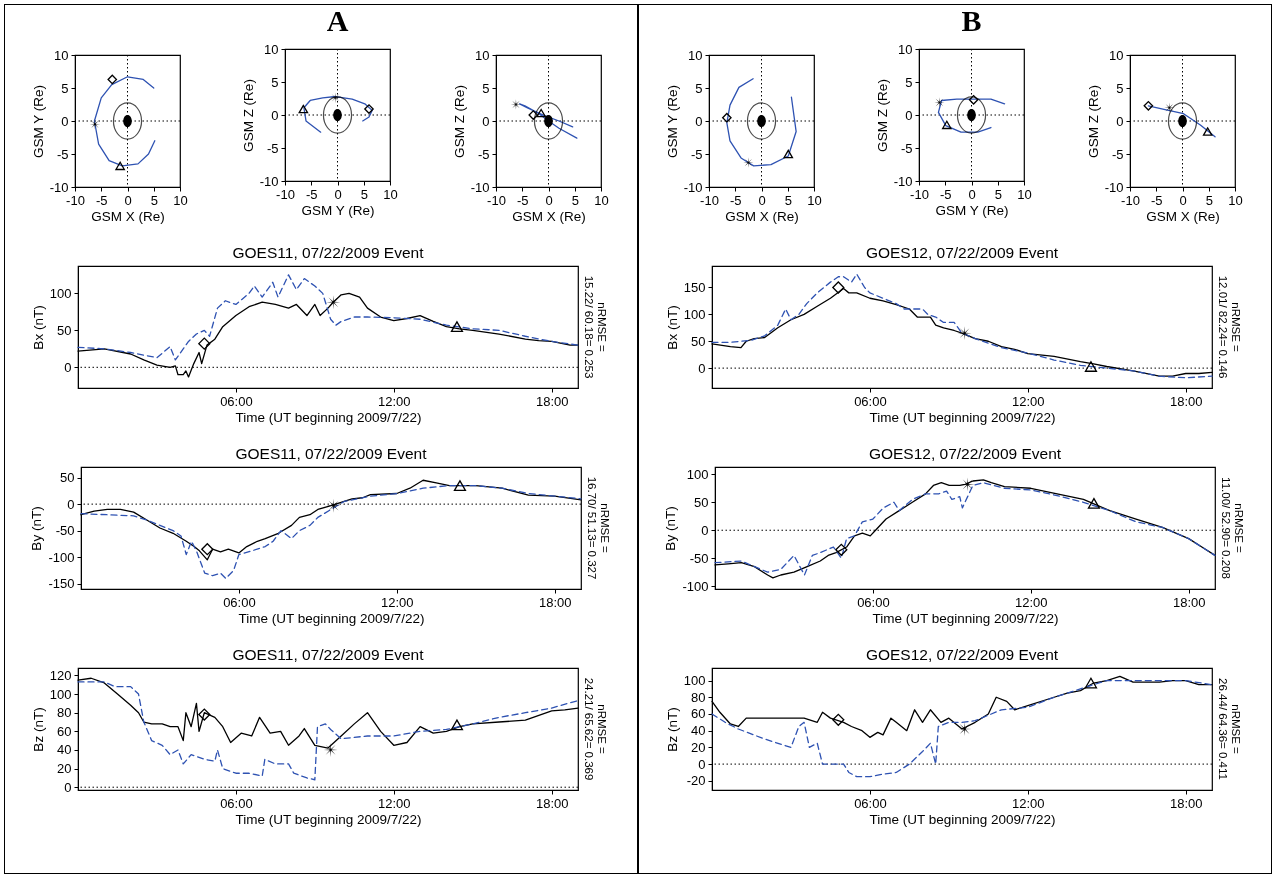  Describe the element at coordinates (1223, 327) in the screenshot. I see `text: 12.01/ 82.24= 0.146` at that location.